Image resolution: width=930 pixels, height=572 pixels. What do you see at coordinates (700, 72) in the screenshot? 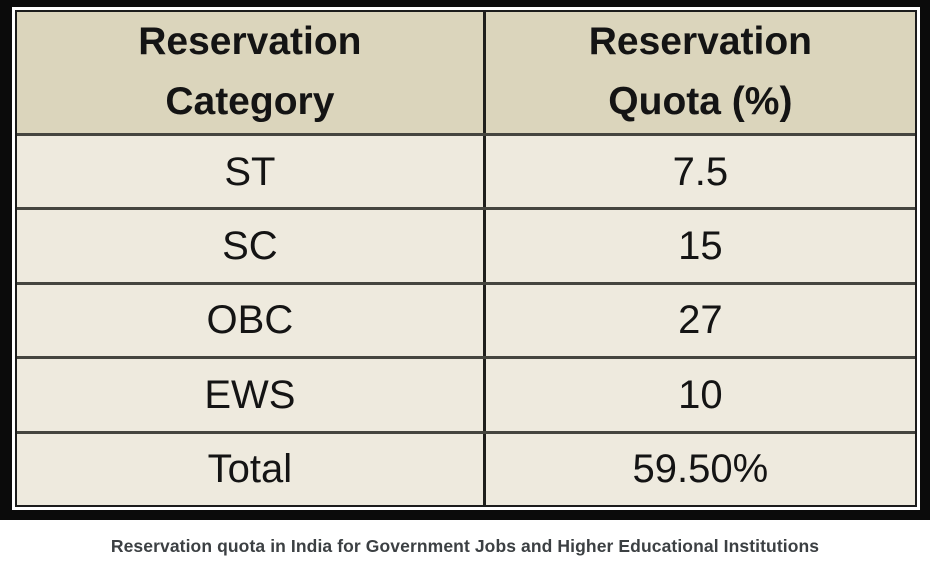
I see `header-cell-quota: Reservation Quota (%)` at bounding box center [700, 72].